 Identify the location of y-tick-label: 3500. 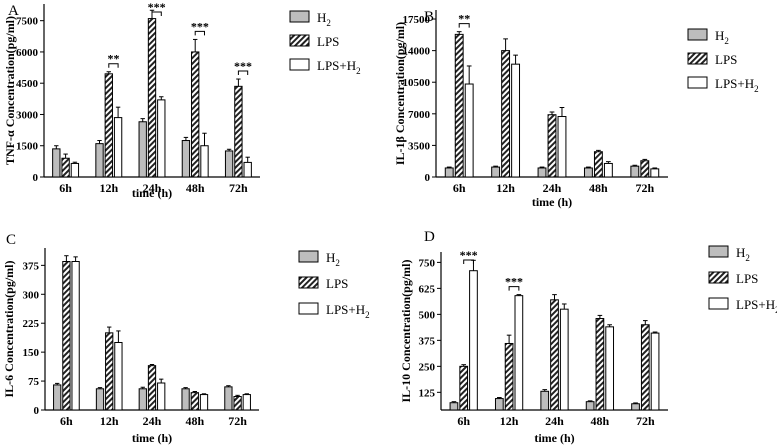
(419, 146).